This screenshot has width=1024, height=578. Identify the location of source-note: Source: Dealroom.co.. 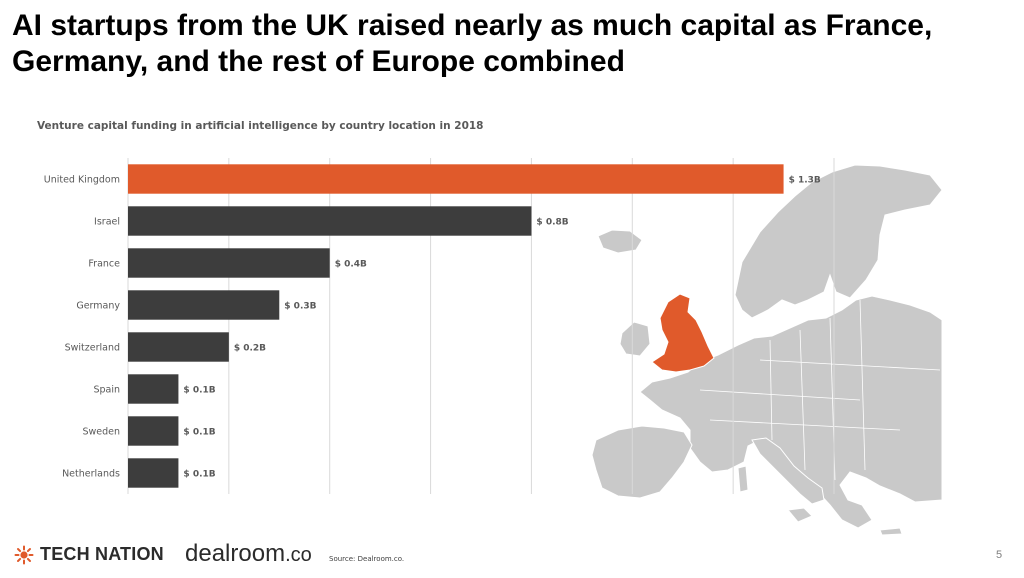
(367, 559).